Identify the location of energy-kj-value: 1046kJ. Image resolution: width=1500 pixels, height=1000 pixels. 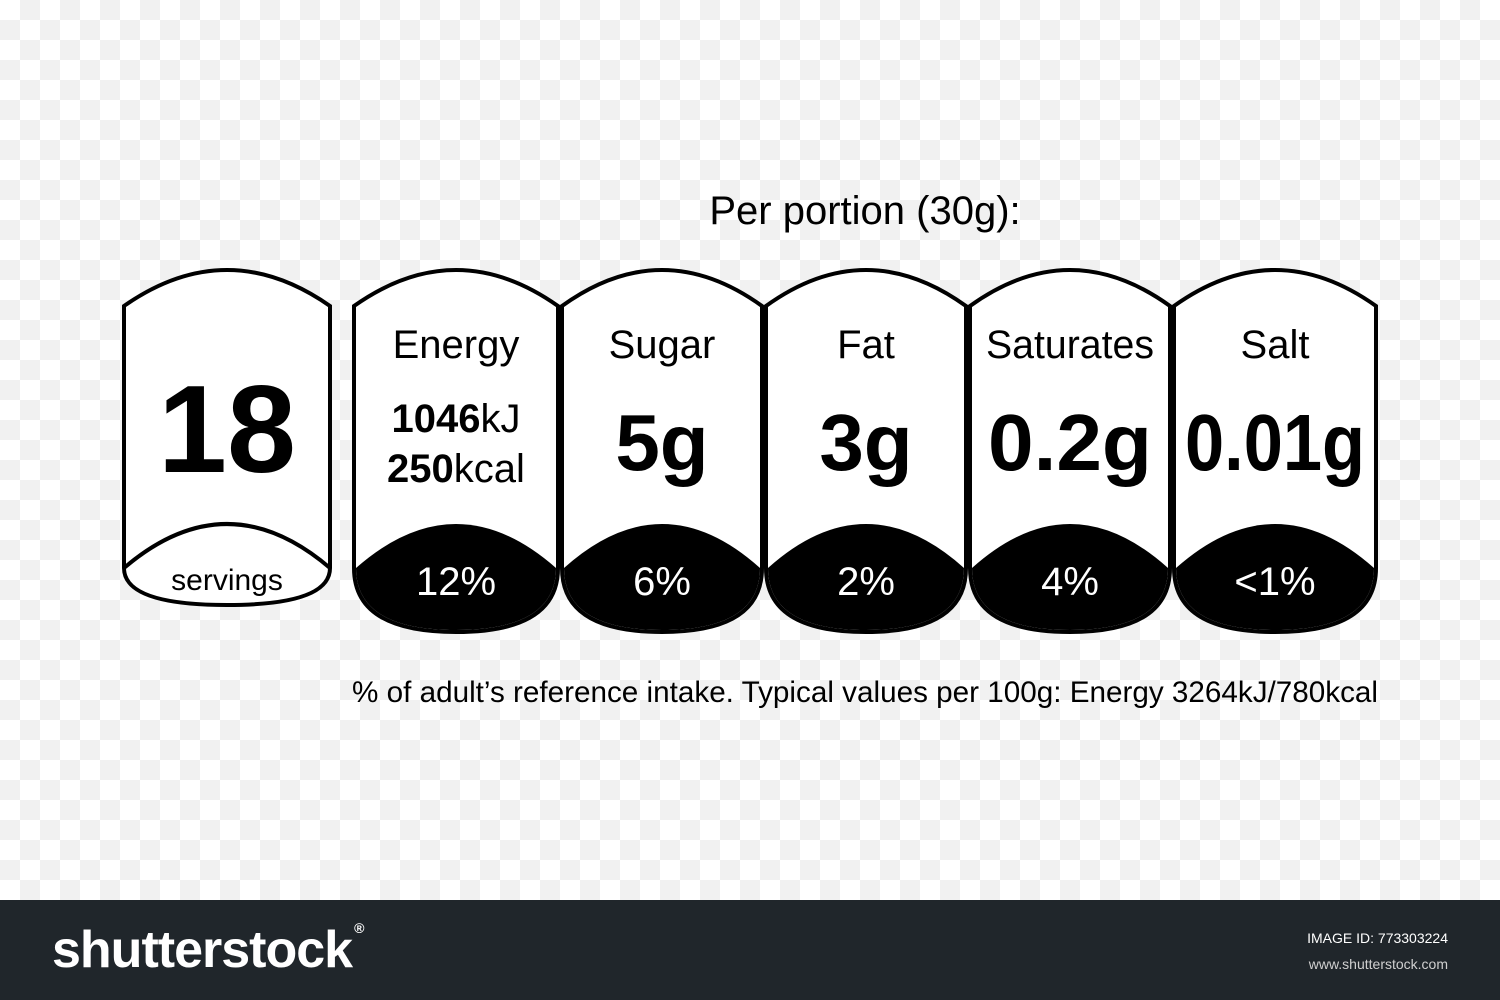
(456, 419).